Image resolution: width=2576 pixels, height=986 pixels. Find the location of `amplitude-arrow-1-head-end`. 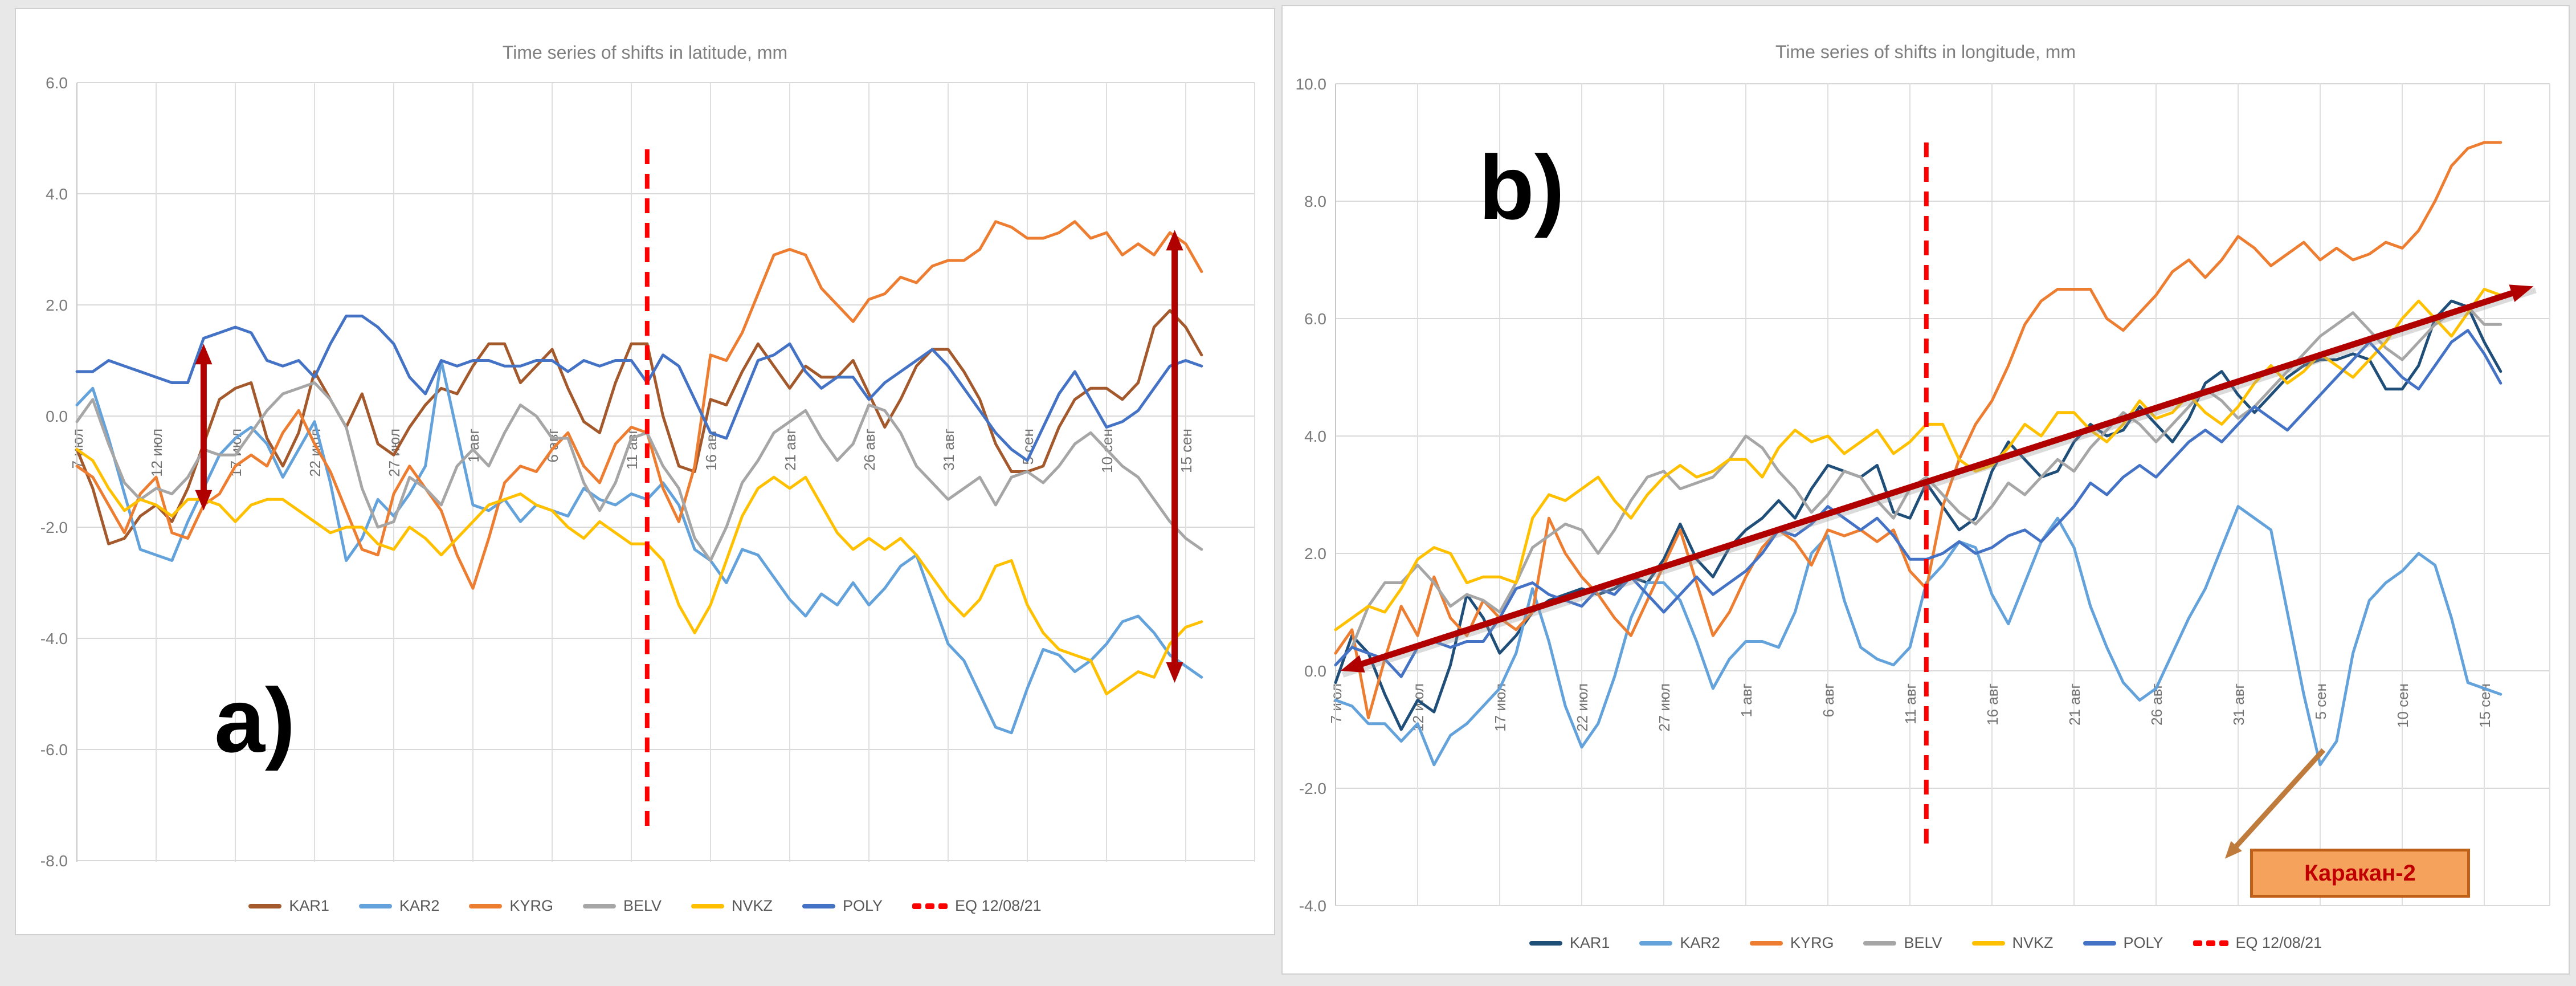

amplitude-arrow-1-head-end is located at coordinates (204, 501).